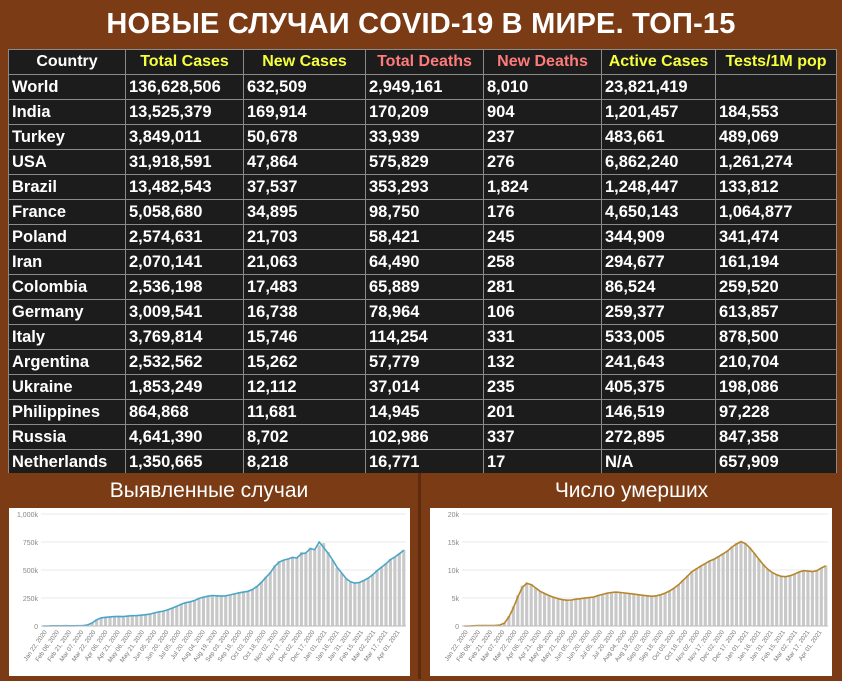 This screenshot has height=681, width=842. Describe the element at coordinates (31, 571) in the screenshot. I see `y-tick-label: 500k` at that location.